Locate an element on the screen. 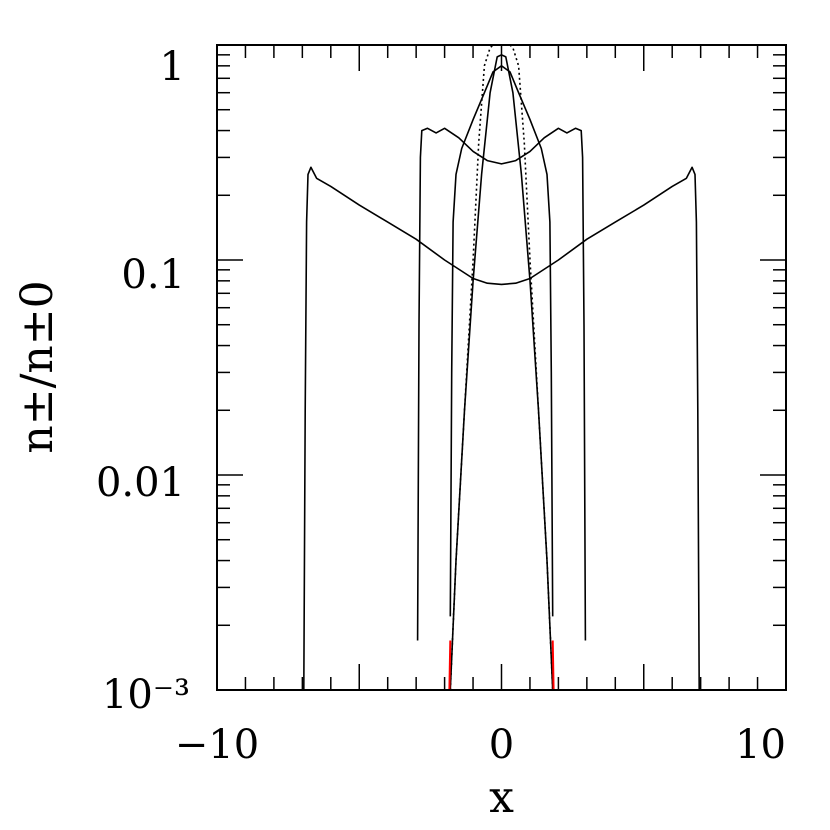 Image resolution: width=830 pixels, height=830 pixels. y-tick-label-1: 1 is located at coordinates (172, 67).